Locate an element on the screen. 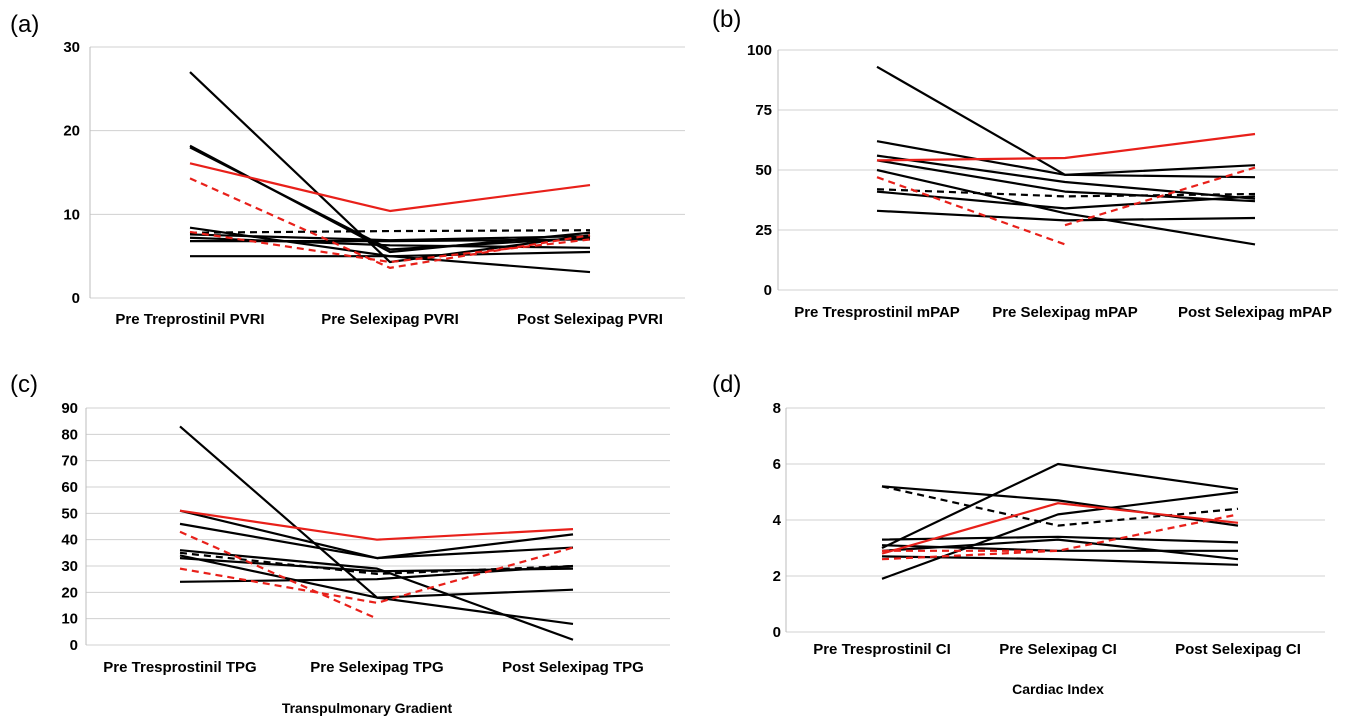 This screenshot has height=716, width=1352. y-tick-label: 70 is located at coordinates (69, 461).